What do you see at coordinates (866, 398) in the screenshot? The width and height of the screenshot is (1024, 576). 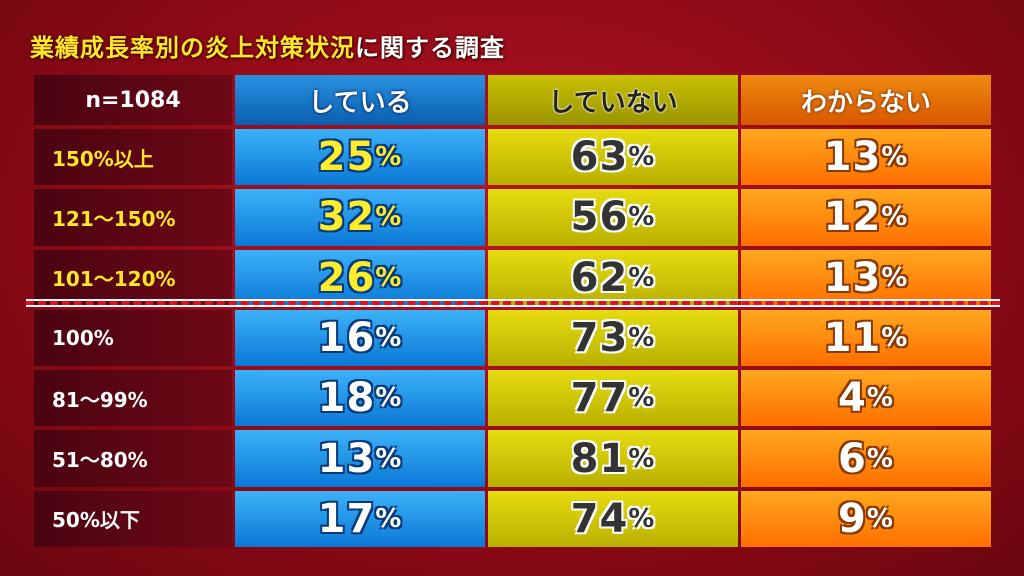 I see `value-cell: 4%` at bounding box center [866, 398].